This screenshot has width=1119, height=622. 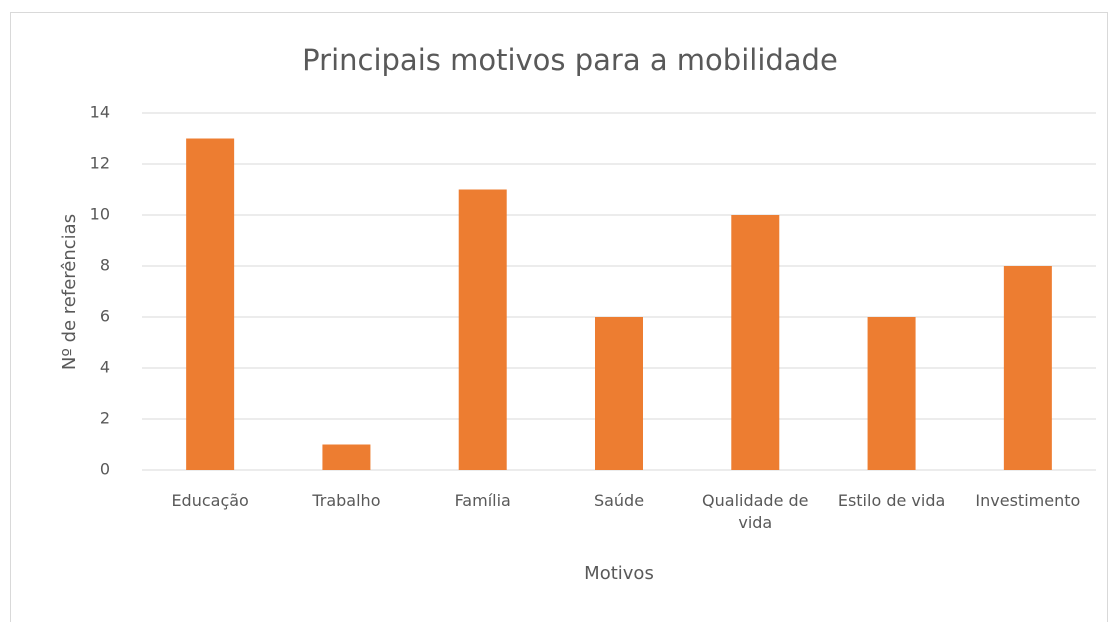 What do you see at coordinates (1028, 500) in the screenshot?
I see `x-tick-label: Investimento` at bounding box center [1028, 500].